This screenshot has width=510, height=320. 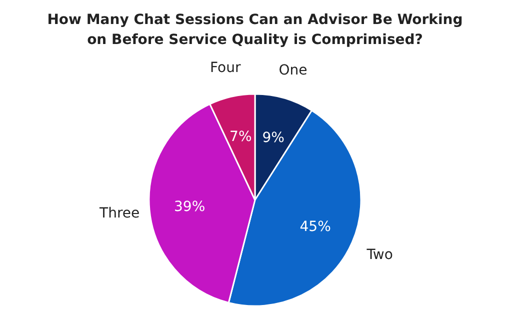 What do you see at coordinates (225, 68) in the screenshot?
I see `slice-label: Four` at bounding box center [225, 68].